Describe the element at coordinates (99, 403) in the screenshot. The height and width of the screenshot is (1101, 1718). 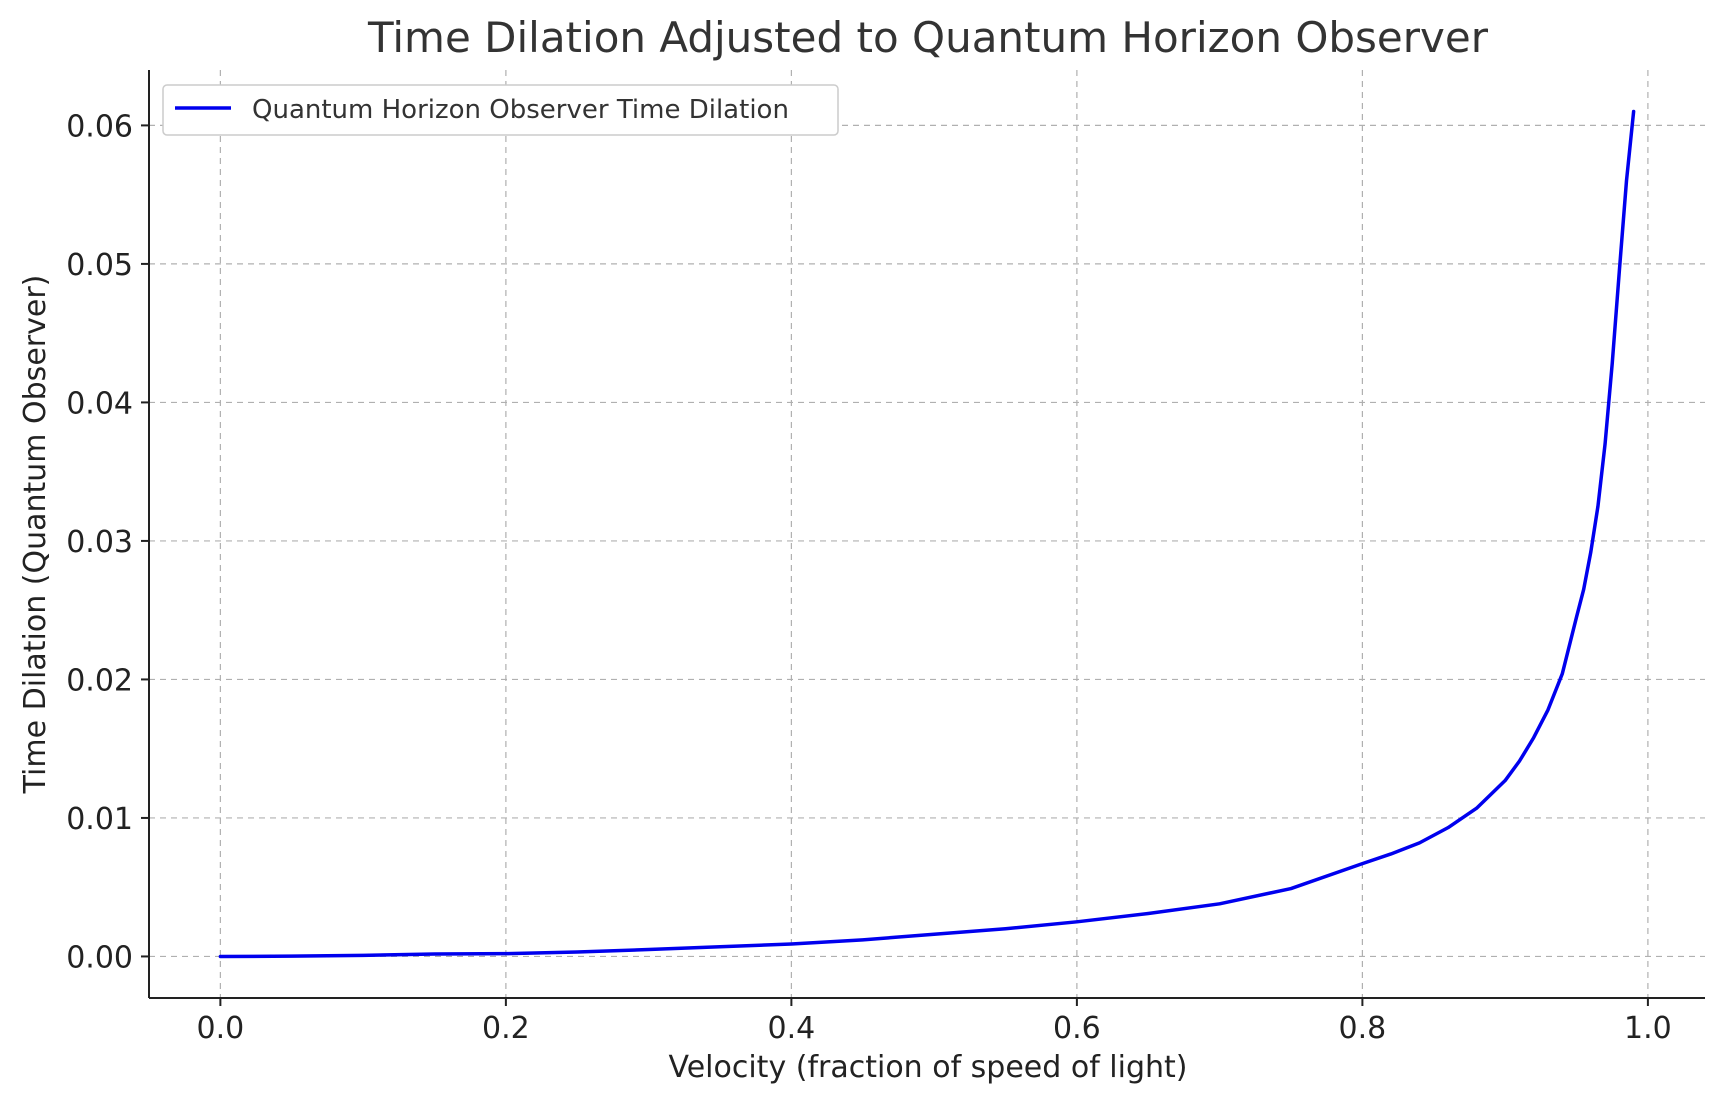
I see `y-tick-label: 0.04` at that location.